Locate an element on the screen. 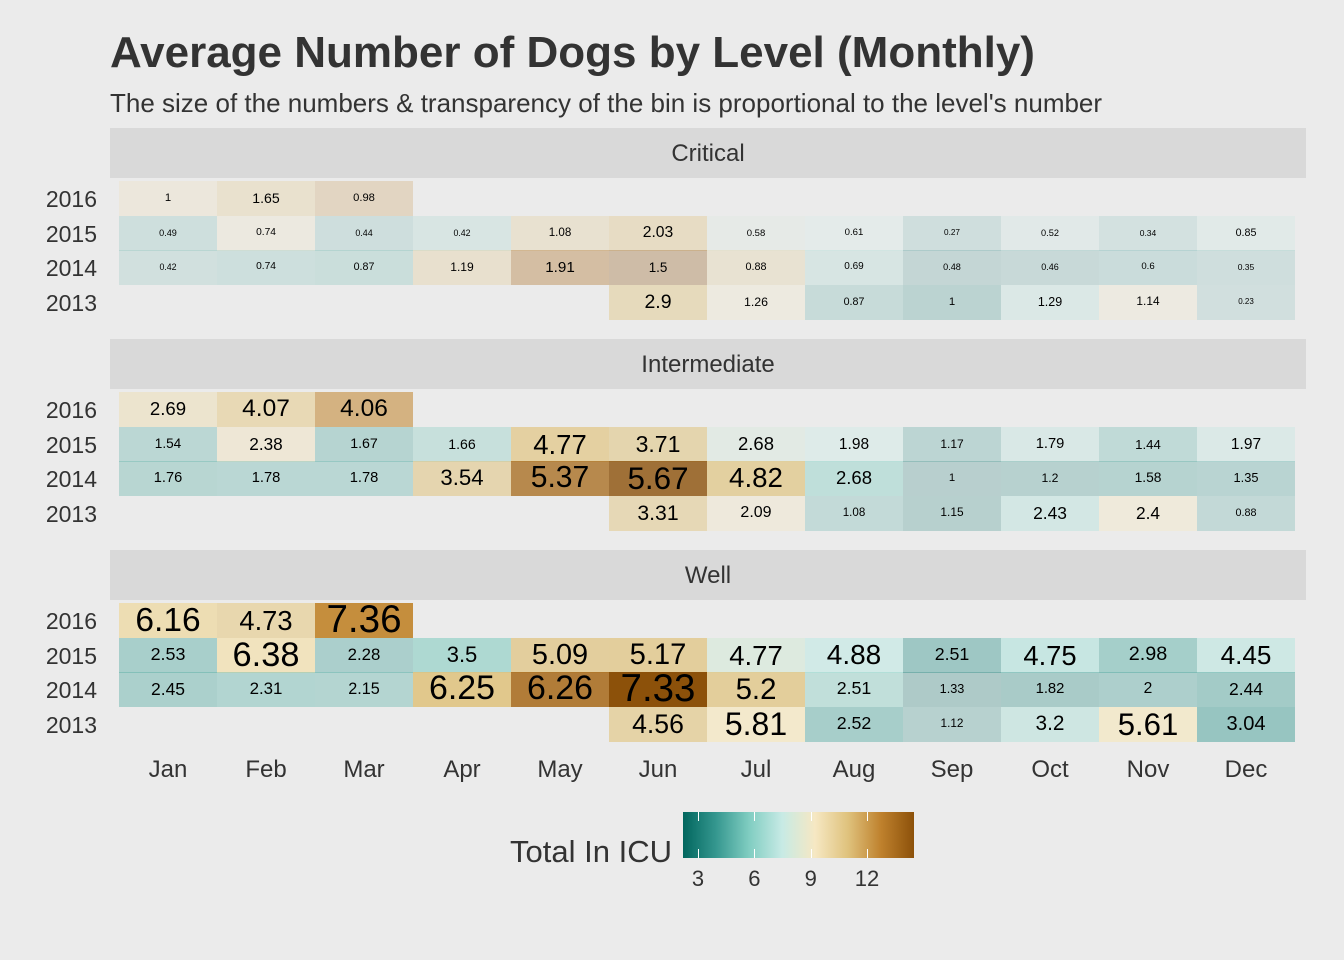 The image size is (1344, 960). cell-value: 1.35 is located at coordinates (1246, 477).